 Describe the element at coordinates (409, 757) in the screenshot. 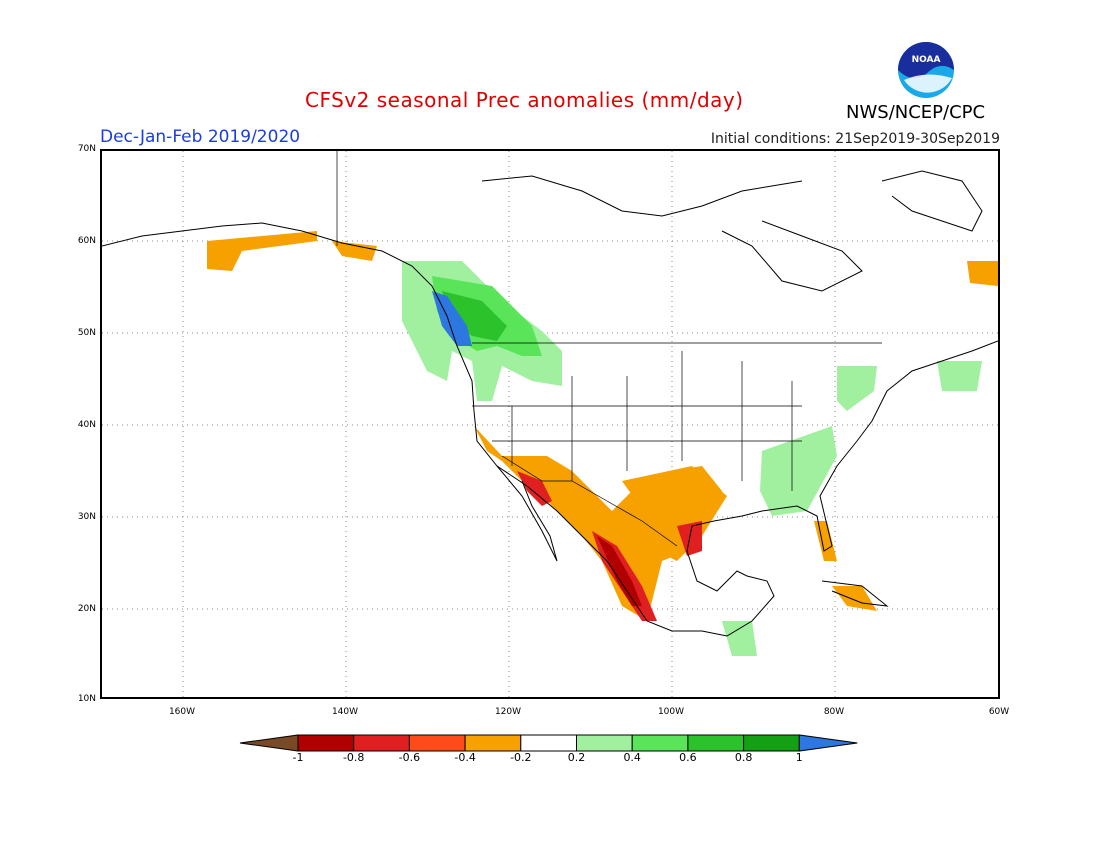

I see `colorbar-label: -0.6` at that location.